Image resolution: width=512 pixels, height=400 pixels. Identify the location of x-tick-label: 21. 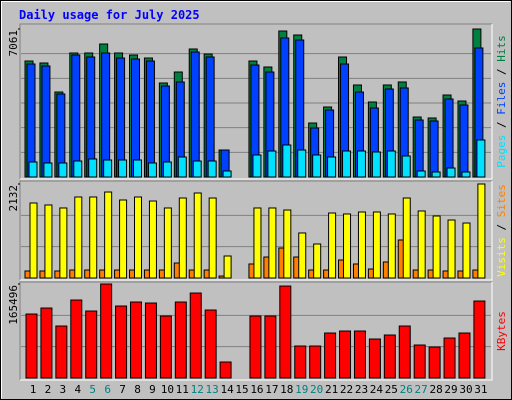
(331, 389).